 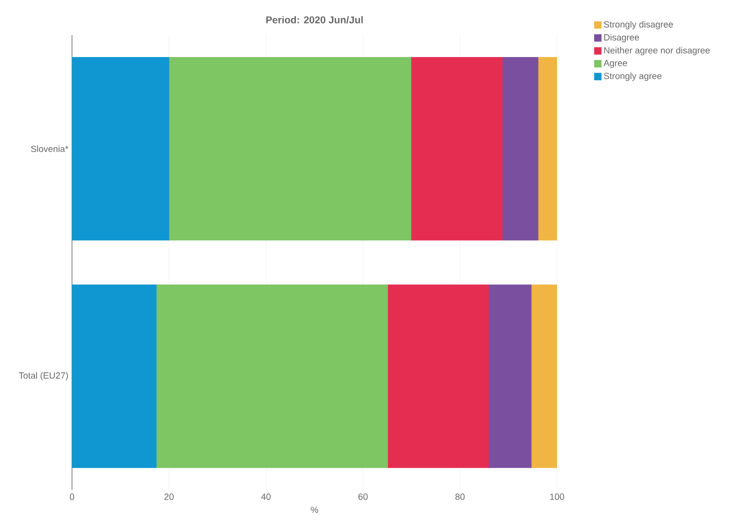 What do you see at coordinates (49, 148) in the screenshot?
I see `y-tick-label: Slovenia*` at bounding box center [49, 148].